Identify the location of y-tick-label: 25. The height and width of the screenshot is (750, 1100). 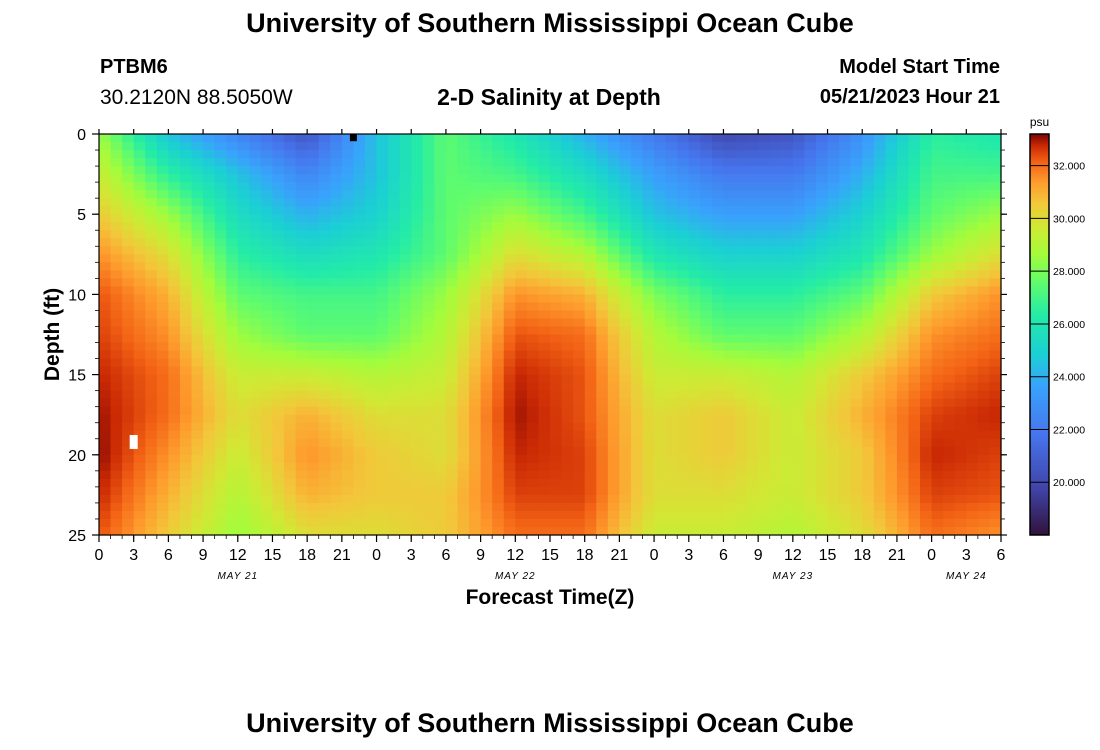
(77, 536).